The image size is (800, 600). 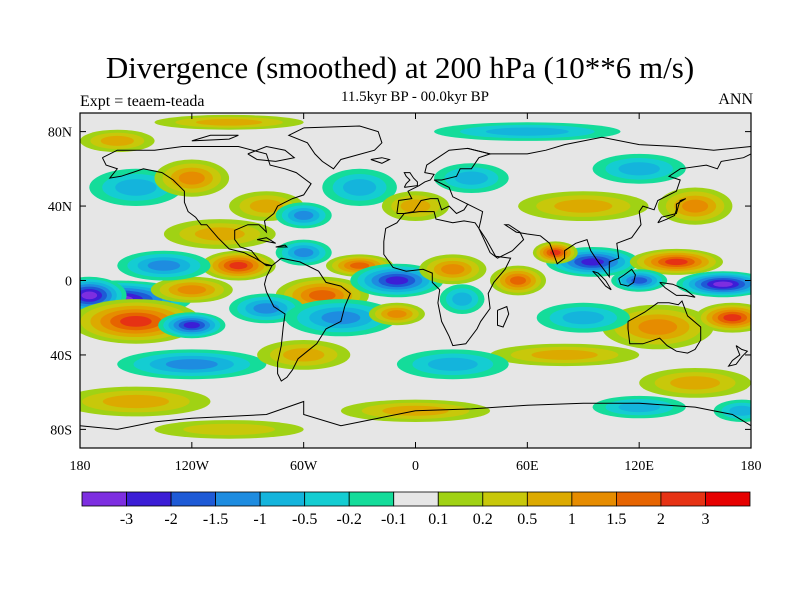 I want to click on colorbar-label: 0.1, so click(x=438, y=519).